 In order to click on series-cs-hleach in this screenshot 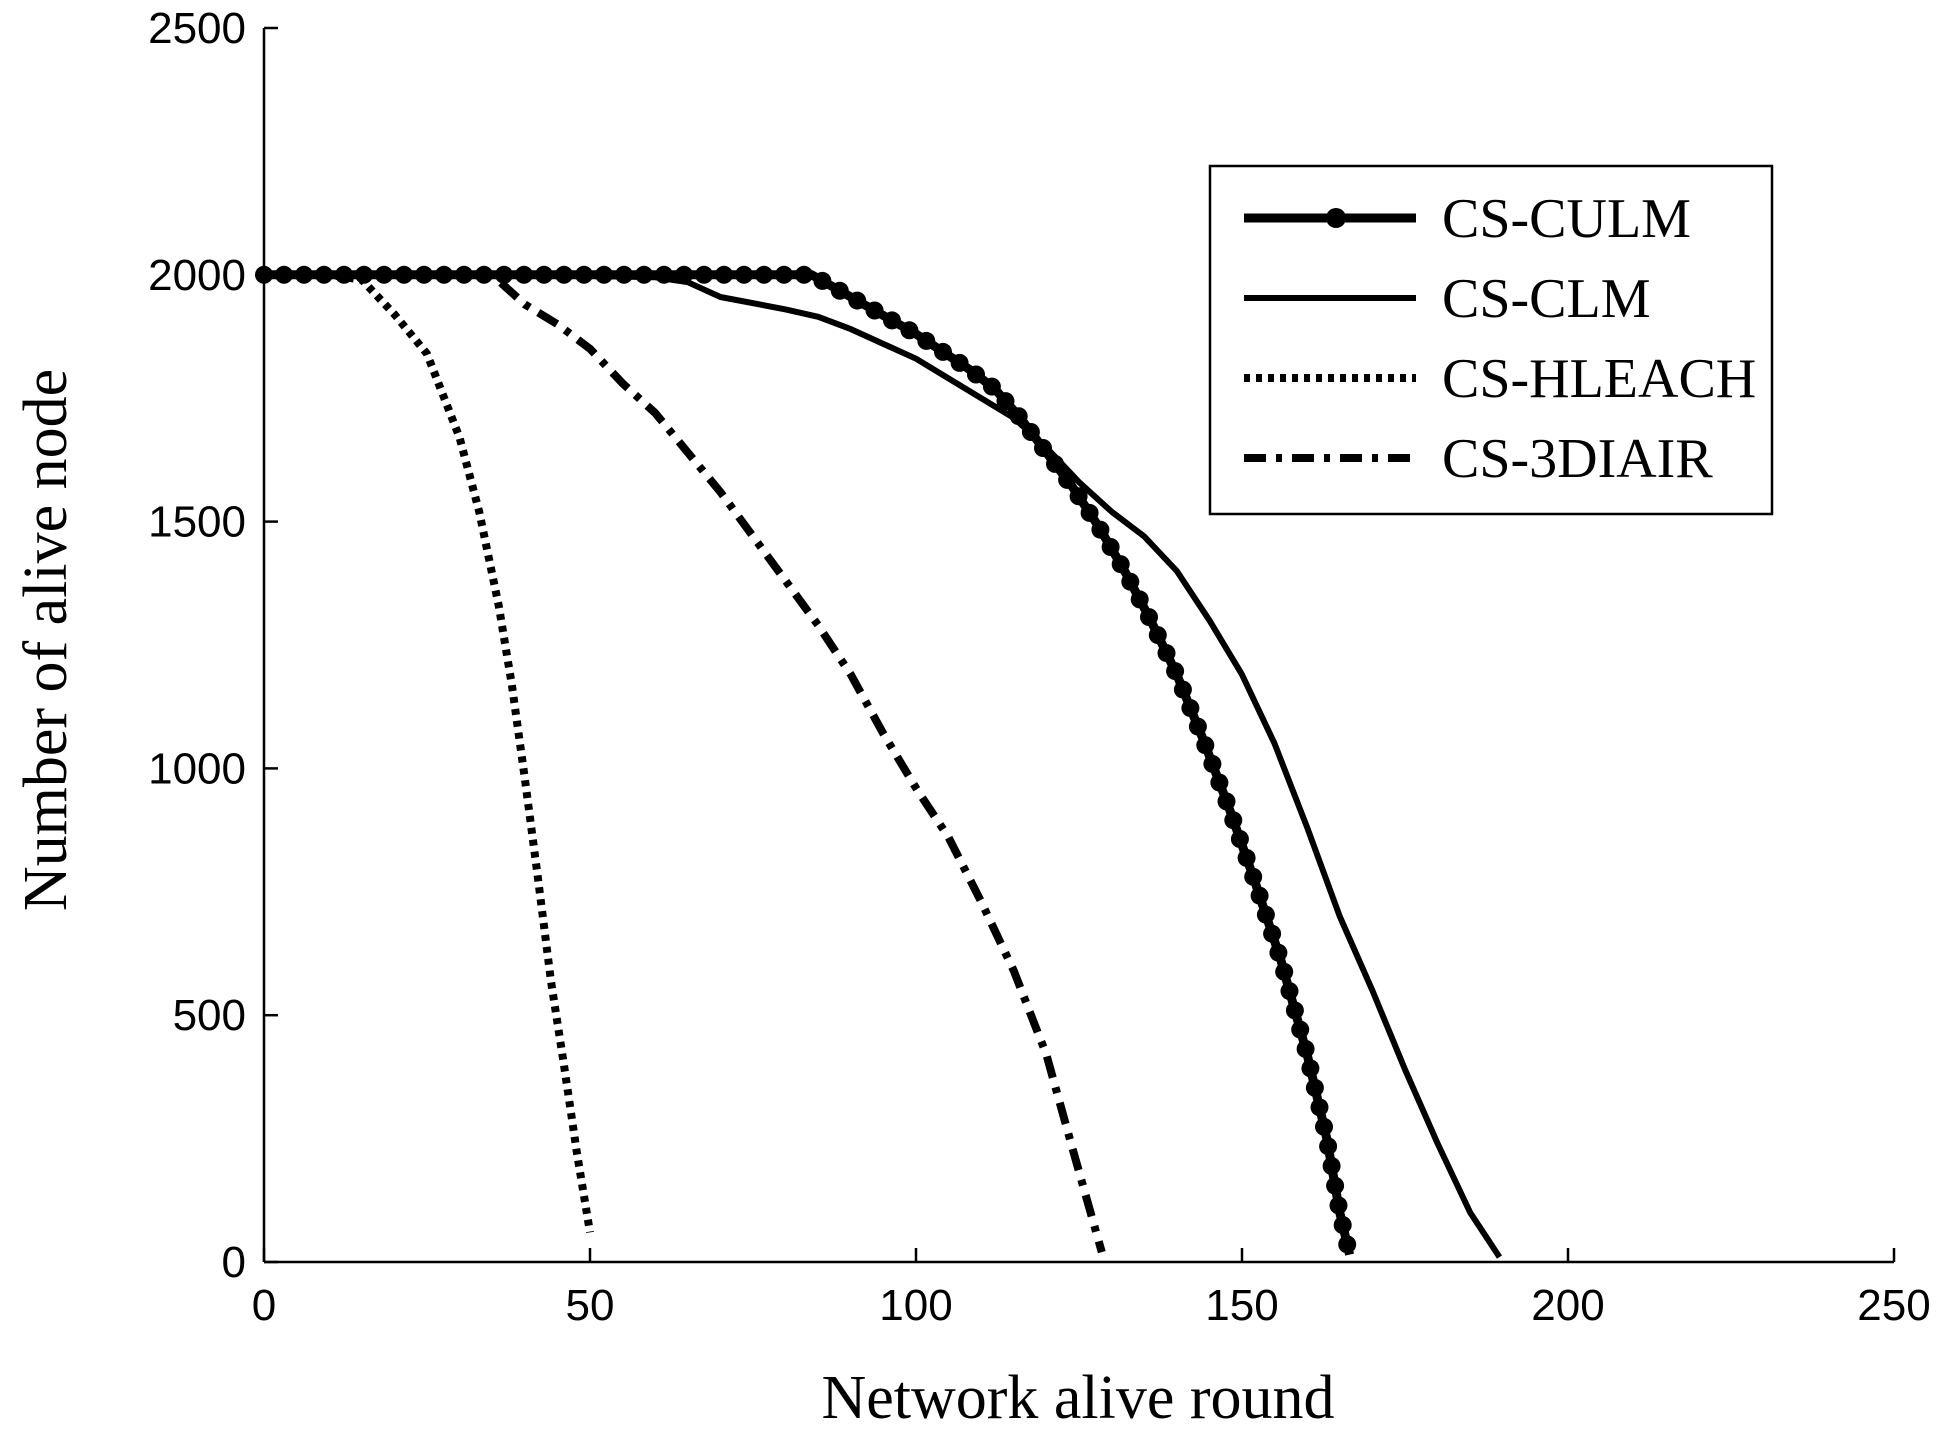, I will do `click(429, 752)`.